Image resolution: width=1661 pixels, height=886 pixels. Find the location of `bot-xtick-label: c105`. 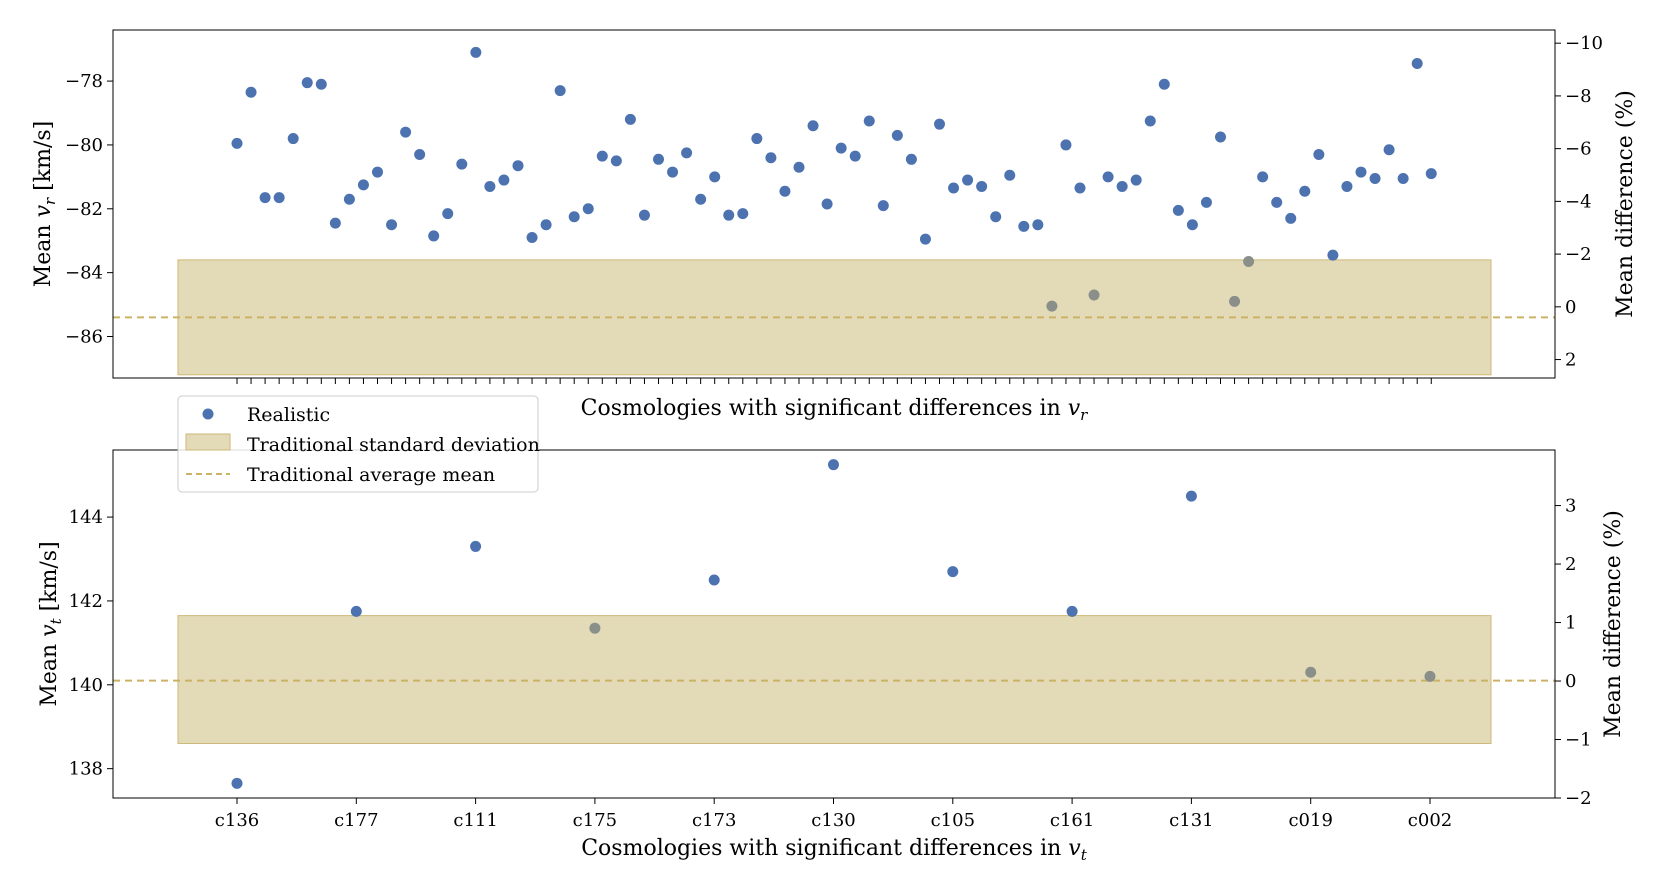

bot-xtick-label: c105 is located at coordinates (953, 820).